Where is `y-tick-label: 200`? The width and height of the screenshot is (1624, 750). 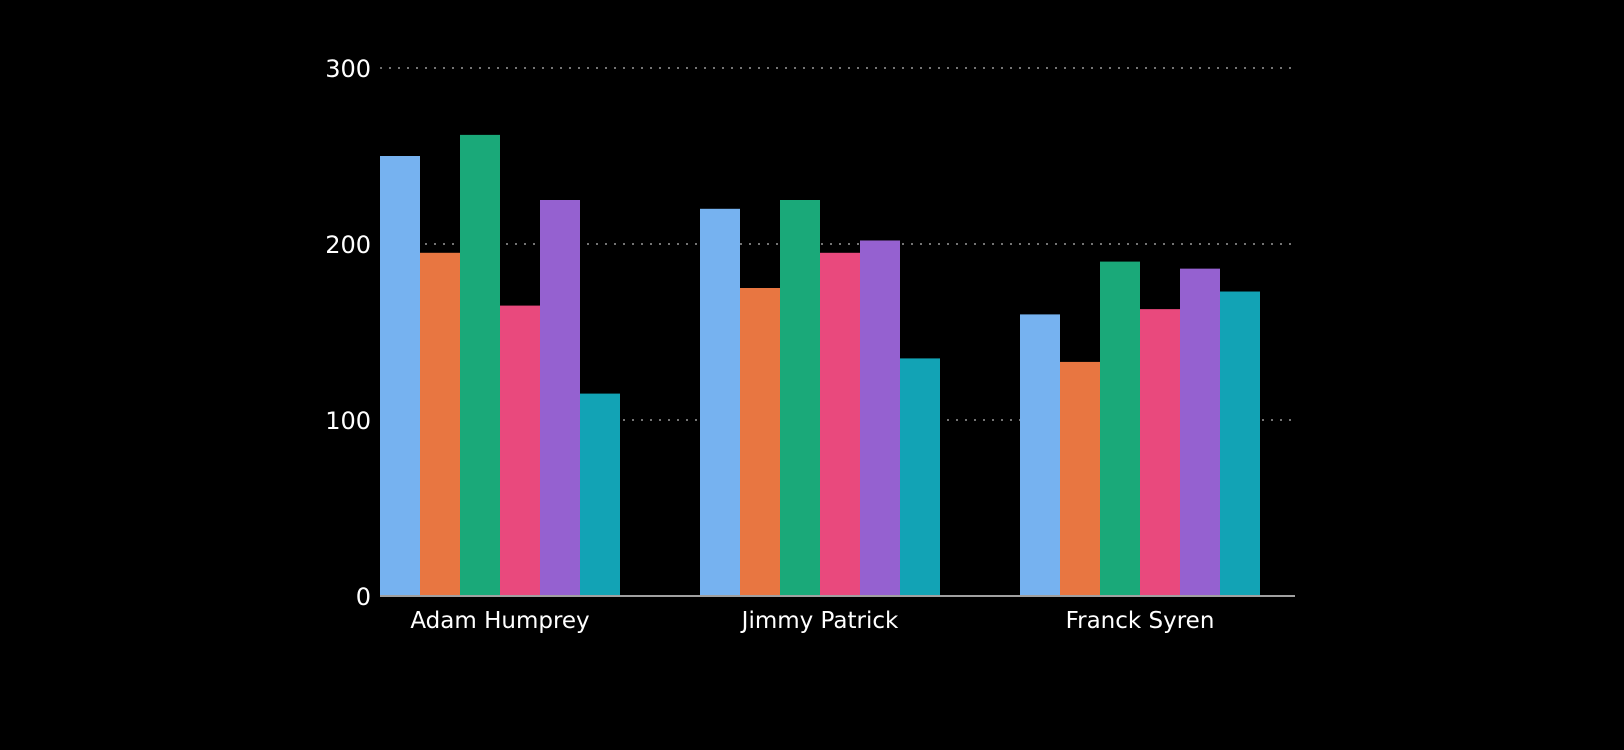 y-tick-label: 200 is located at coordinates (348, 245).